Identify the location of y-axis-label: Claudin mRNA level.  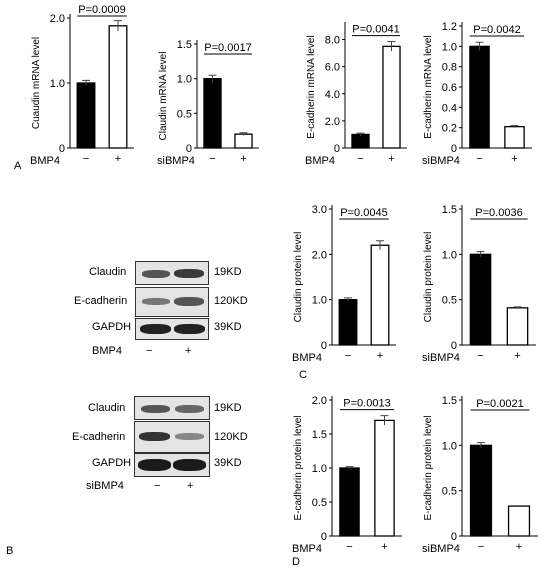
(163, 96).